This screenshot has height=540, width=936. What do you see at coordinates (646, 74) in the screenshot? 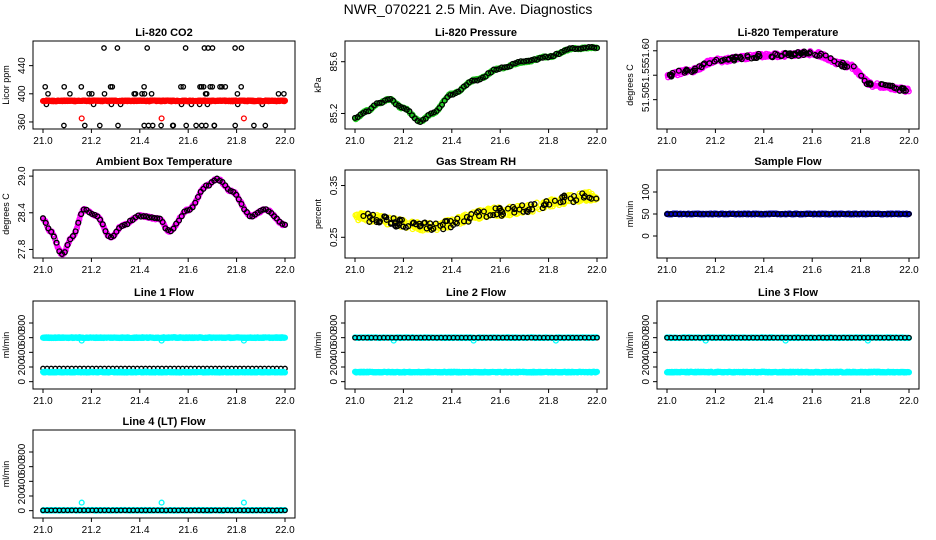
I see `y-tick-label: 51.55` at bounding box center [646, 74].